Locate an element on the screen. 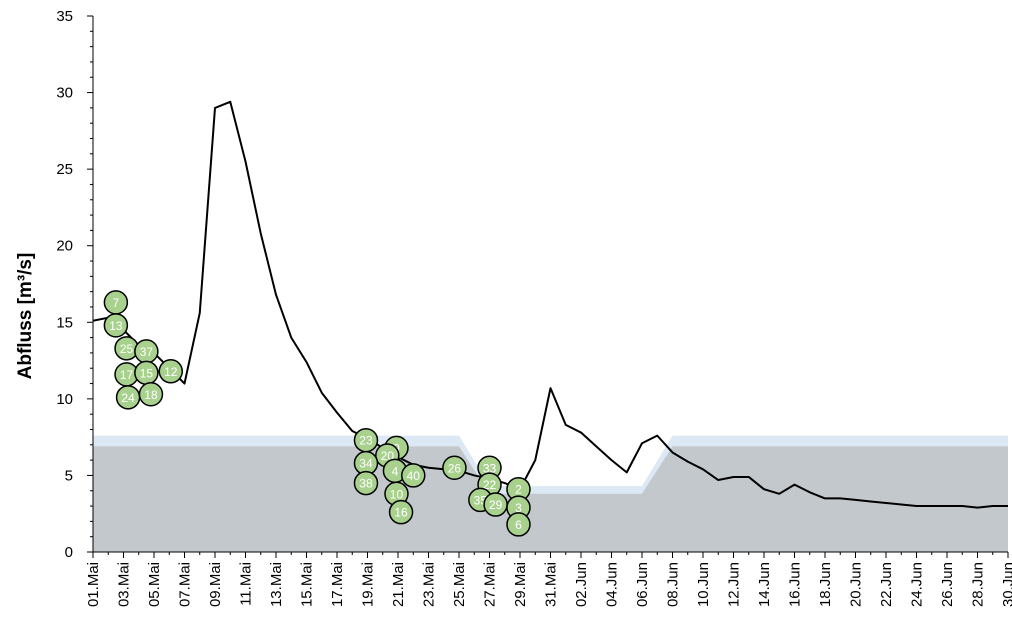 The width and height of the screenshot is (1012, 623). x-tick-label: 19.Mai is located at coordinates (368, 584).